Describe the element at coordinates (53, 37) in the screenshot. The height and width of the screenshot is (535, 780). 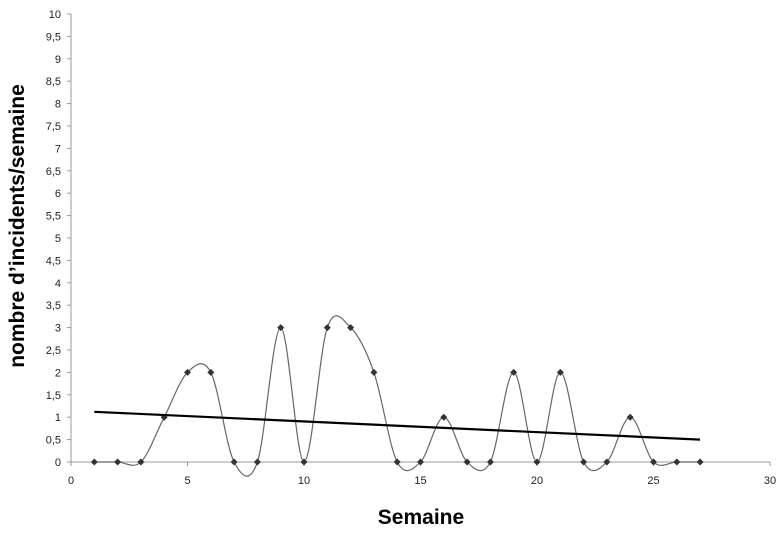
I see `y-tick-label: 9,5` at that location.